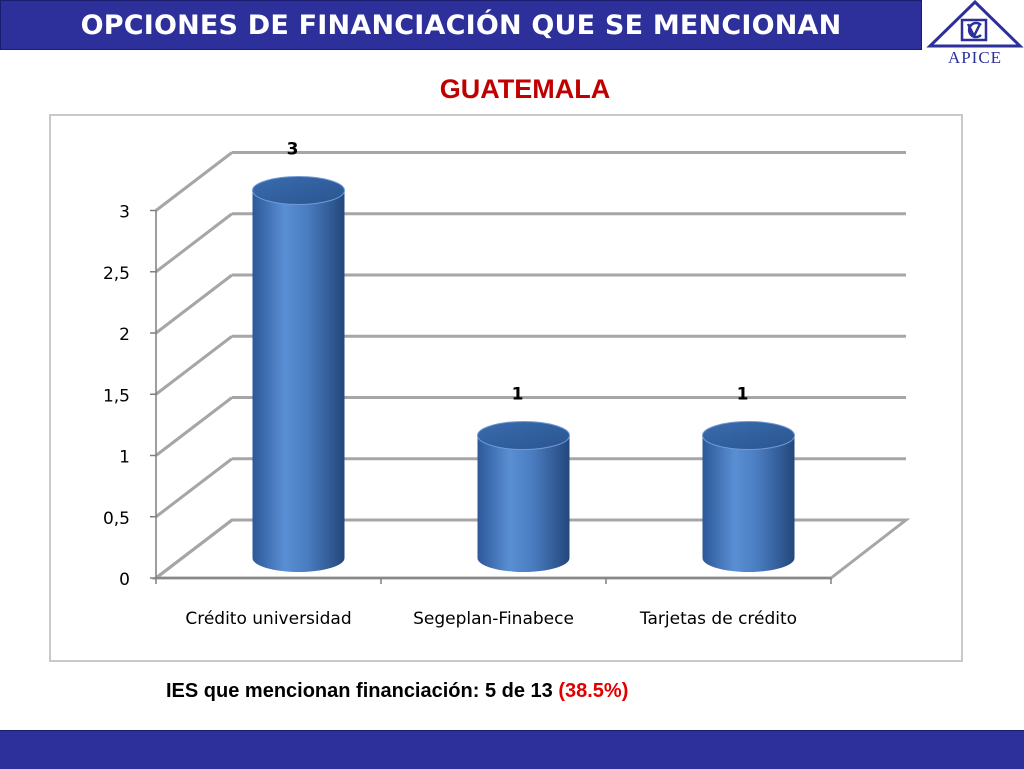 The width and height of the screenshot is (1024, 769). Describe the element at coordinates (718, 619) in the screenshot. I see `x-tick-label: Tarjetas de crédito` at that location.